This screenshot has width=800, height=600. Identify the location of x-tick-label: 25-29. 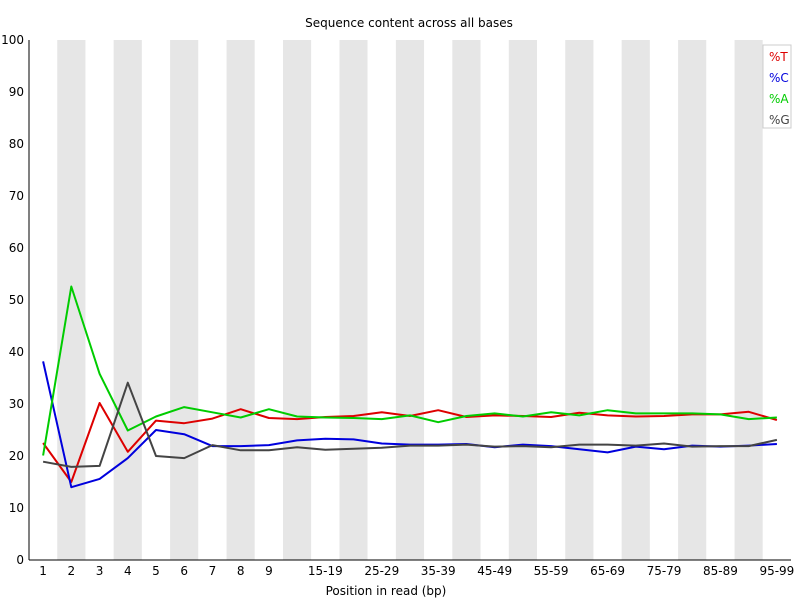
(381, 571).